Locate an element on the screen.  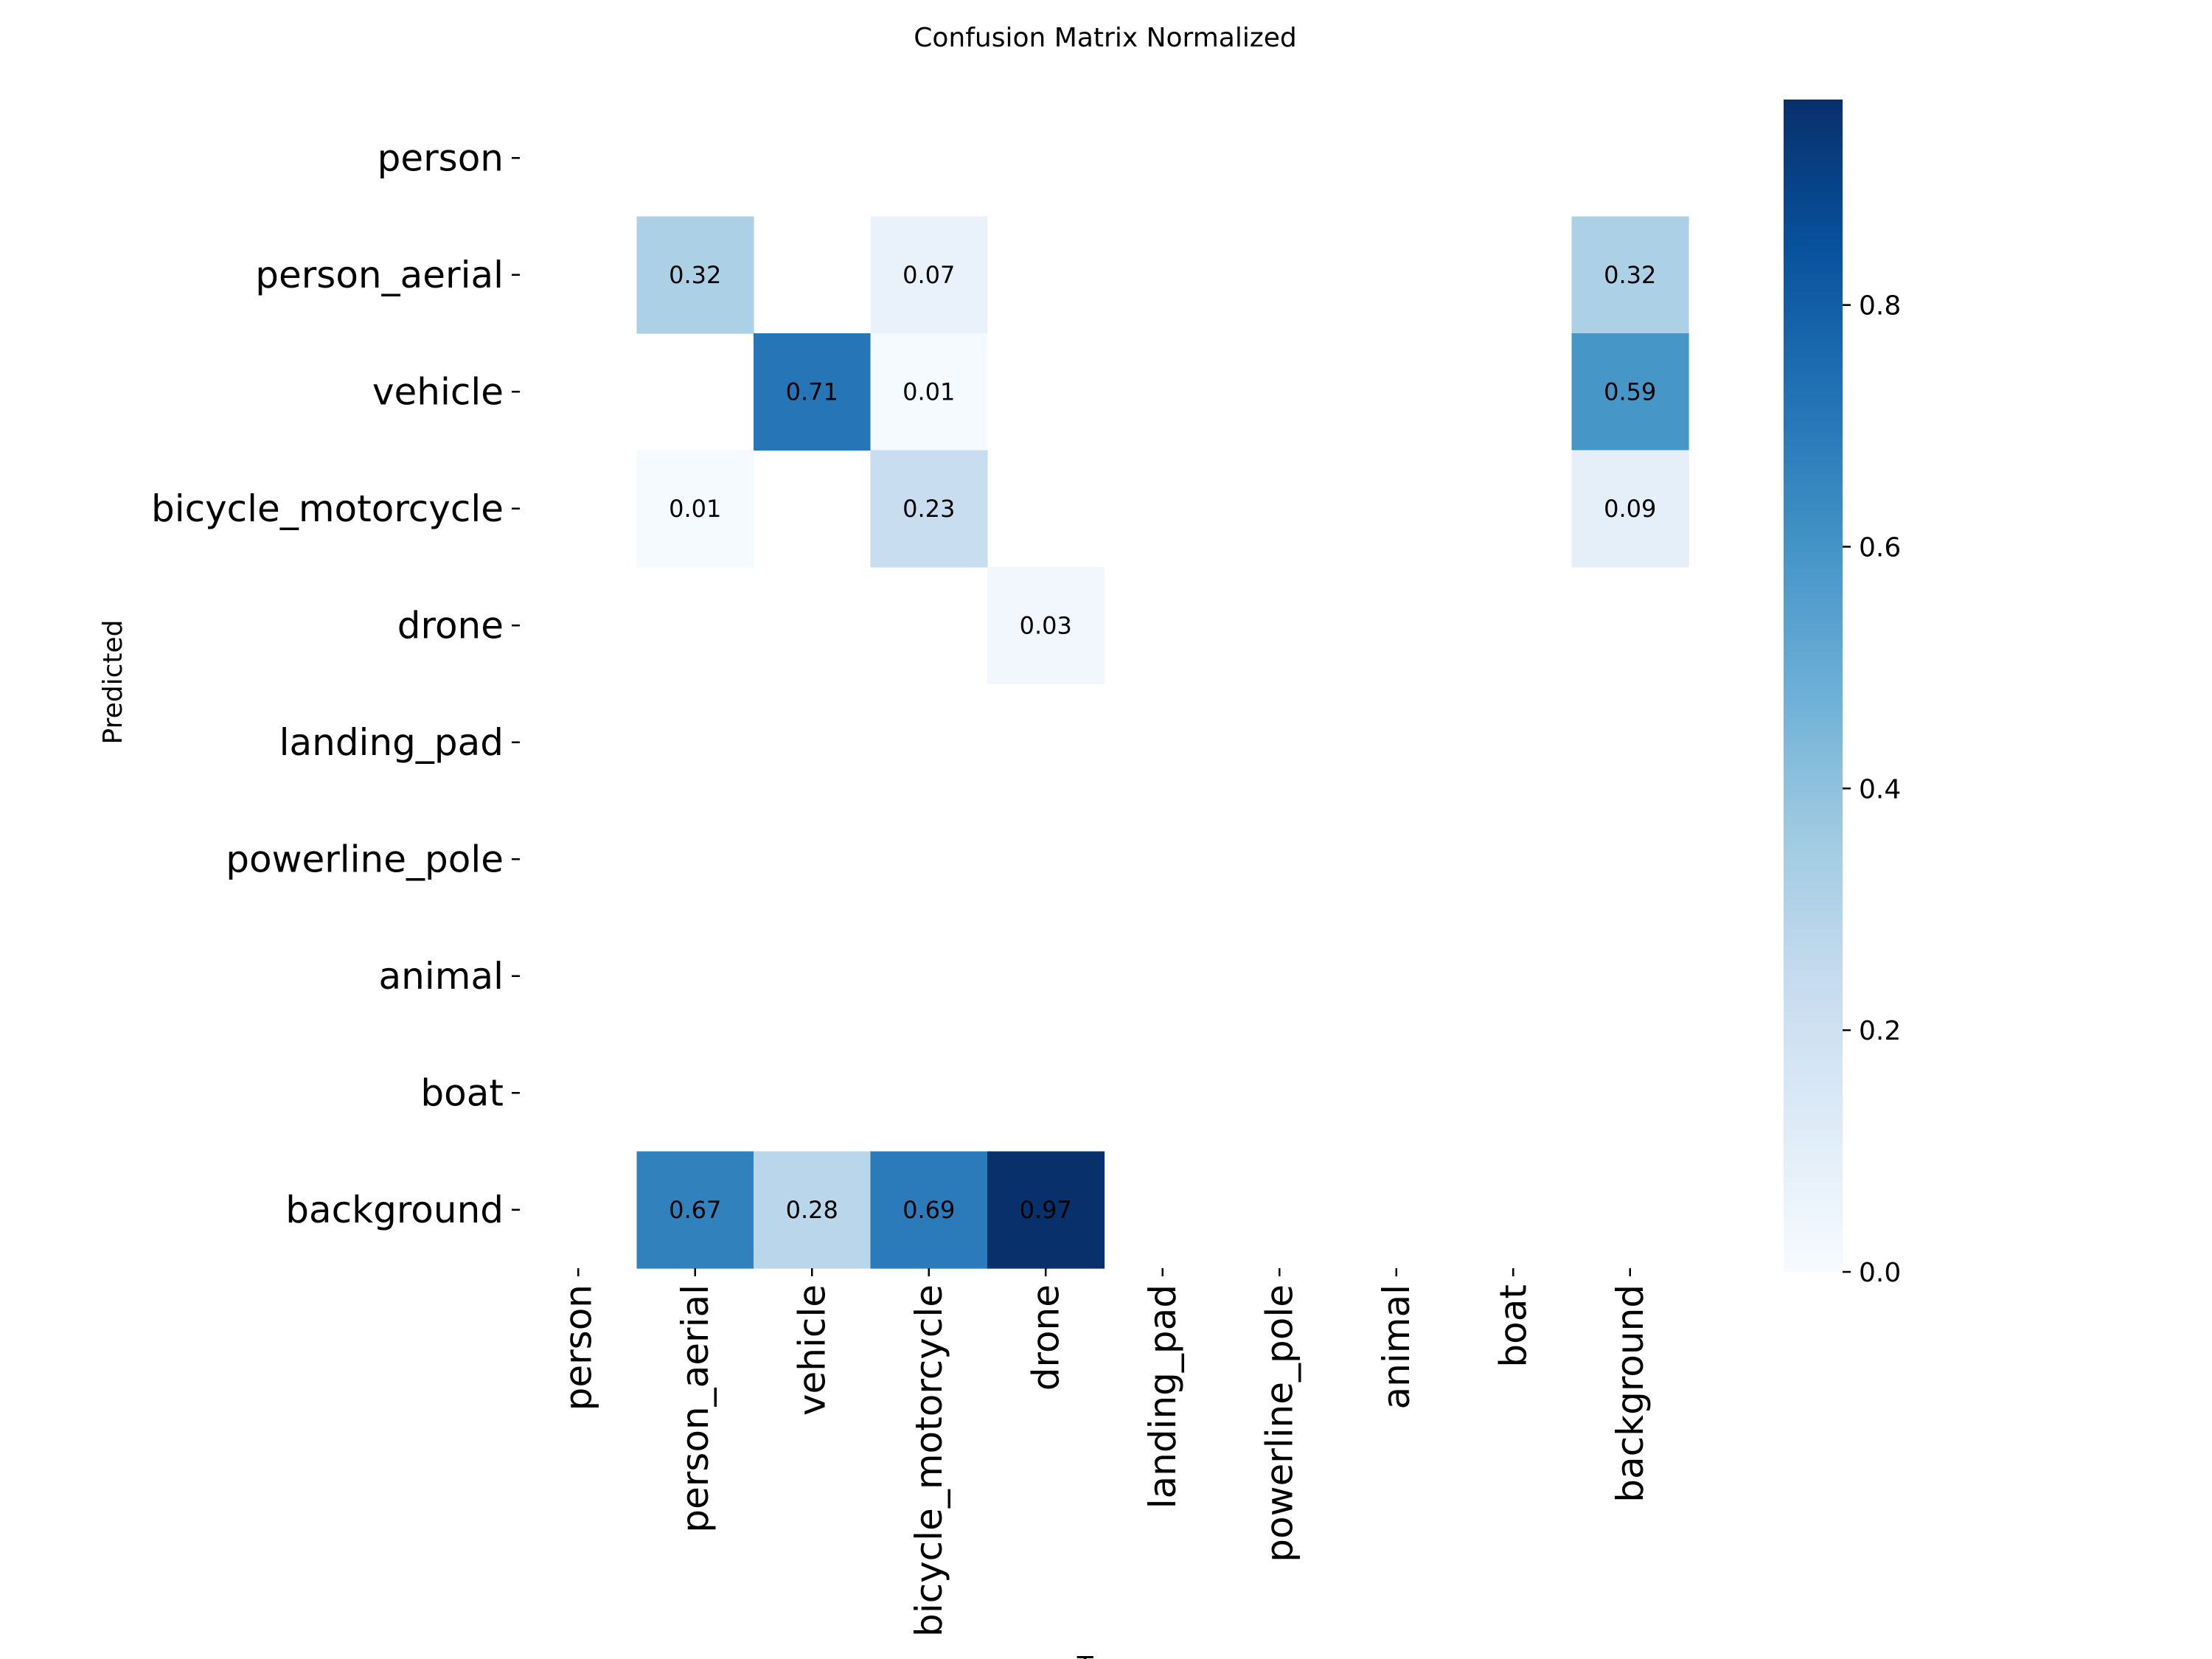
colorbar-tick-label: 0.2 is located at coordinates (1880, 1031).